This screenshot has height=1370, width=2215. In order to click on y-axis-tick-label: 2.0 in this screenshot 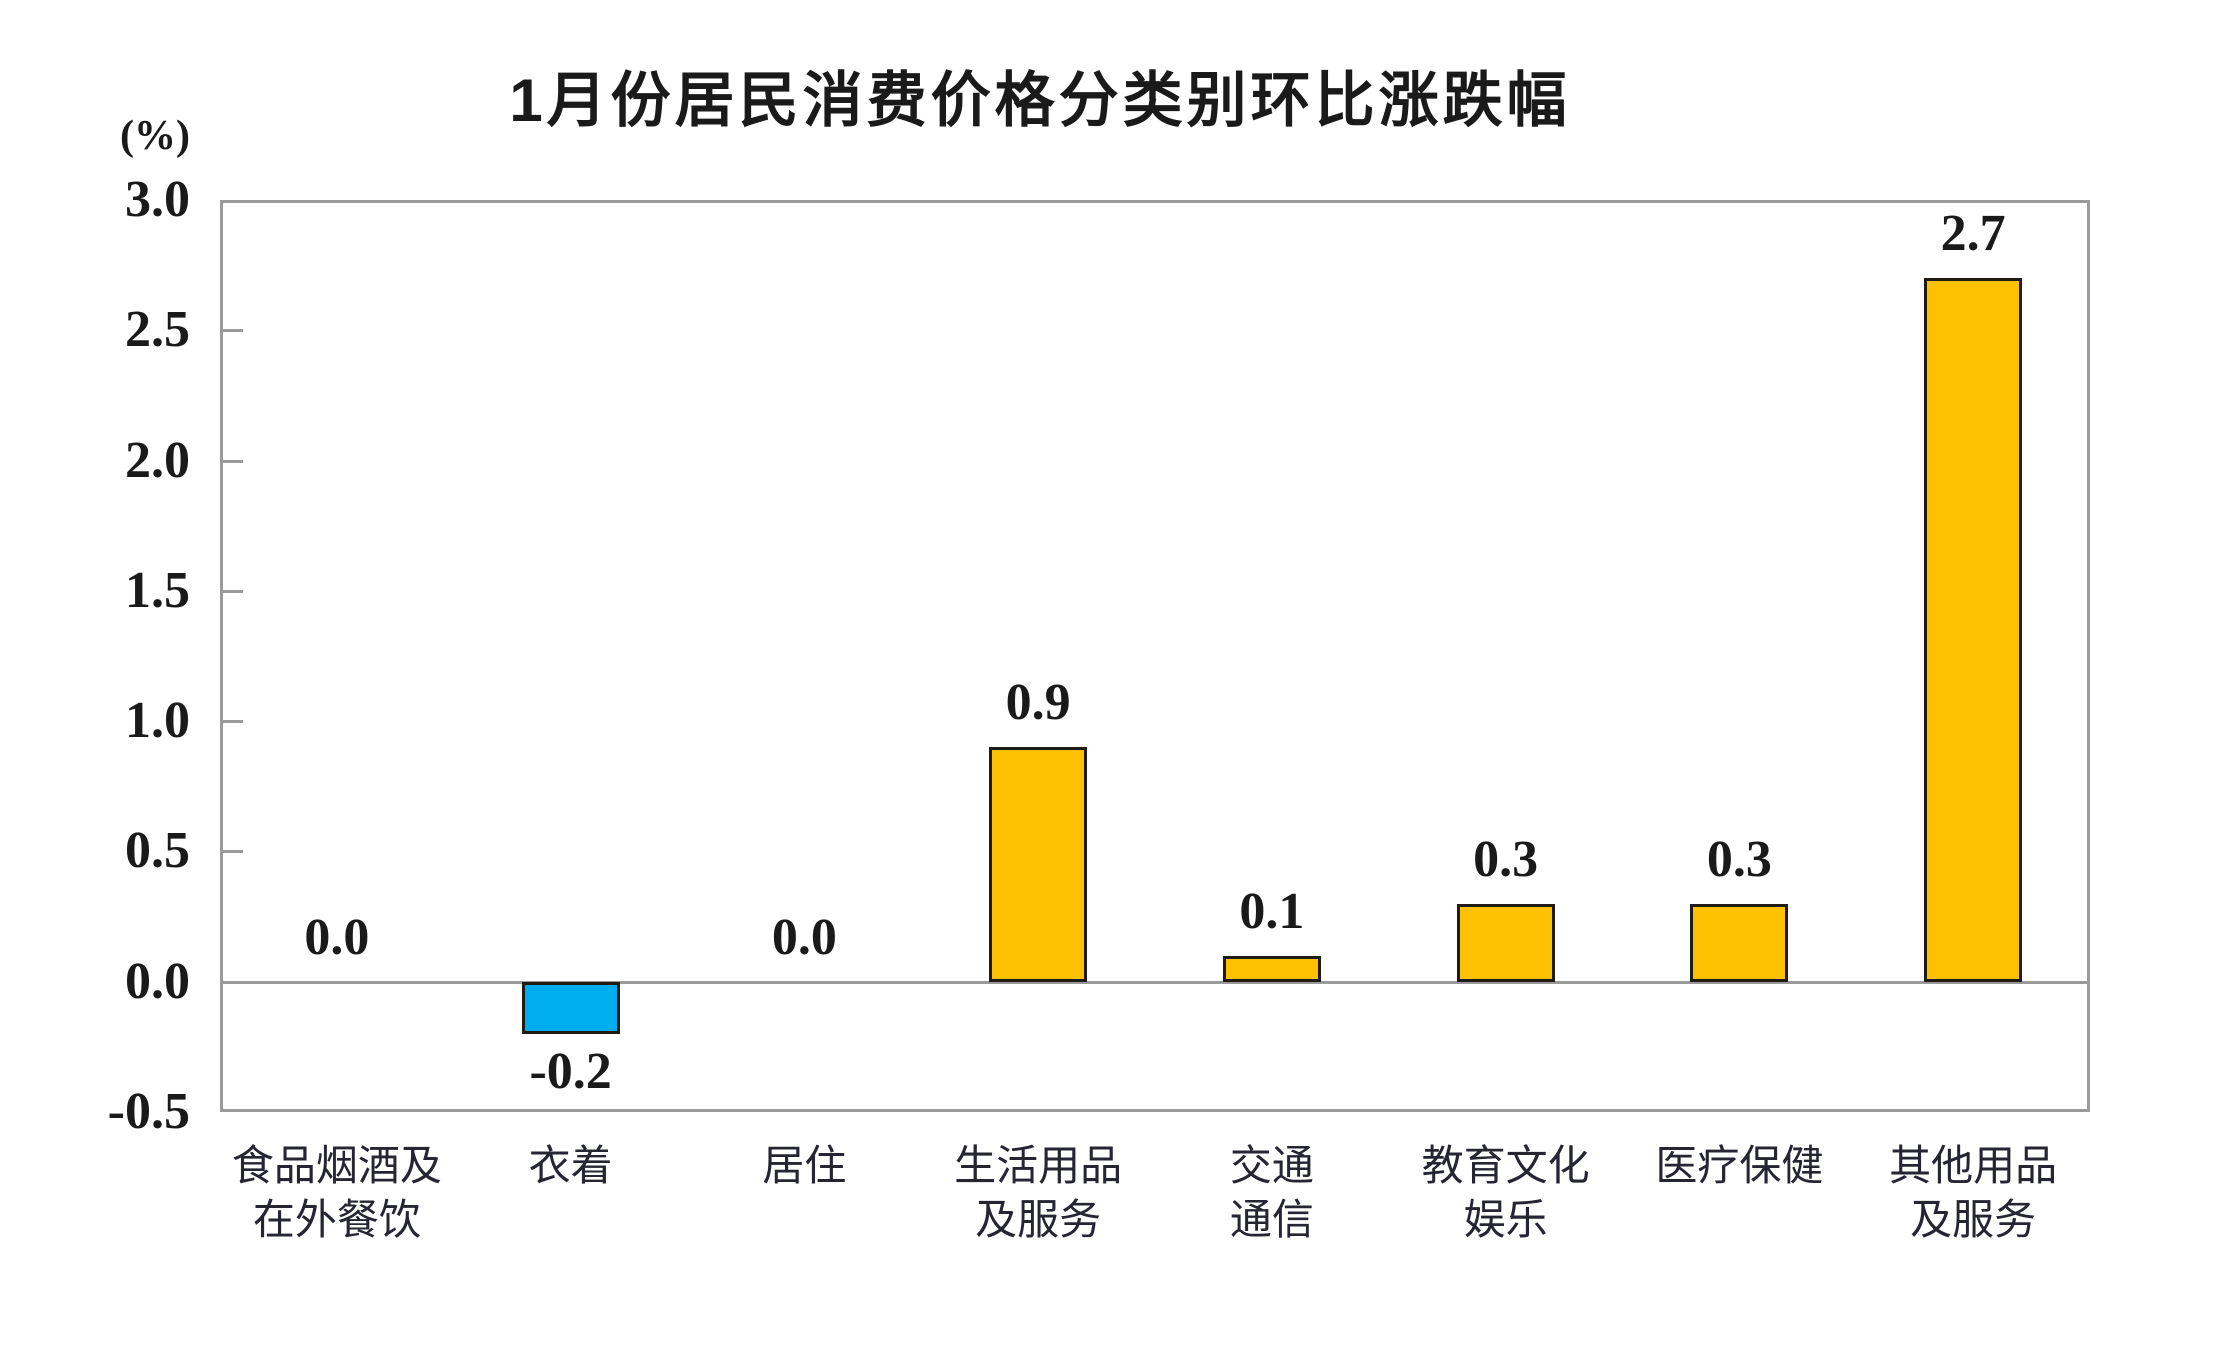, I will do `click(157, 460)`.